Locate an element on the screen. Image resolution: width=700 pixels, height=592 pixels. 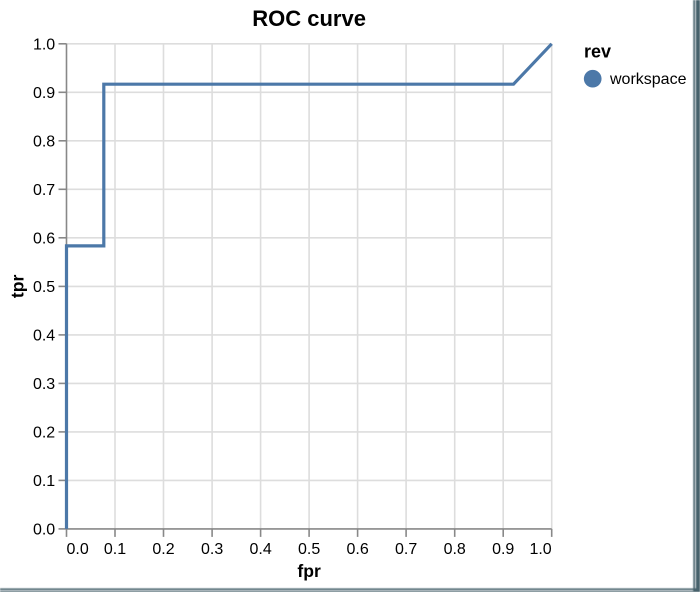
svg-text: fpr is located at coordinates (309, 571).